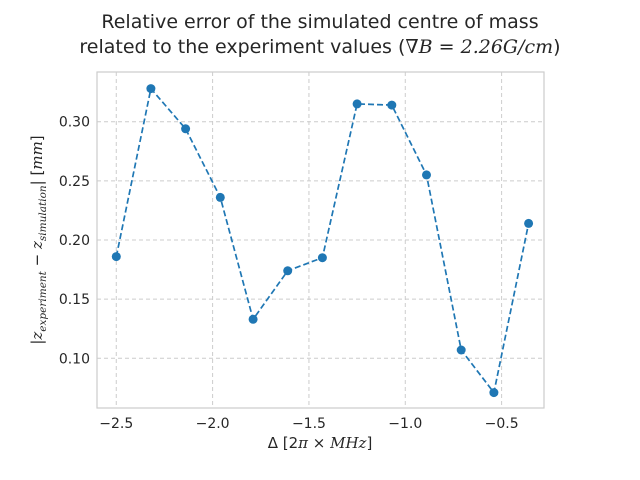 The width and height of the screenshot is (640, 480). Describe the element at coordinates (37, 260) in the screenshot. I see `y-label-minus: −` at that location.